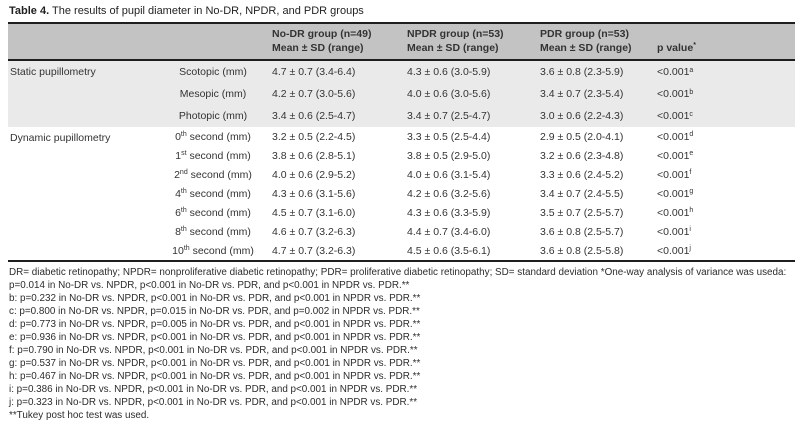 The image size is (803, 422). What do you see at coordinates (314, 155) in the screenshot?
I see `cell-no-dr: 3.8 ± 0.6 (2.8-5.1)` at bounding box center [314, 155].